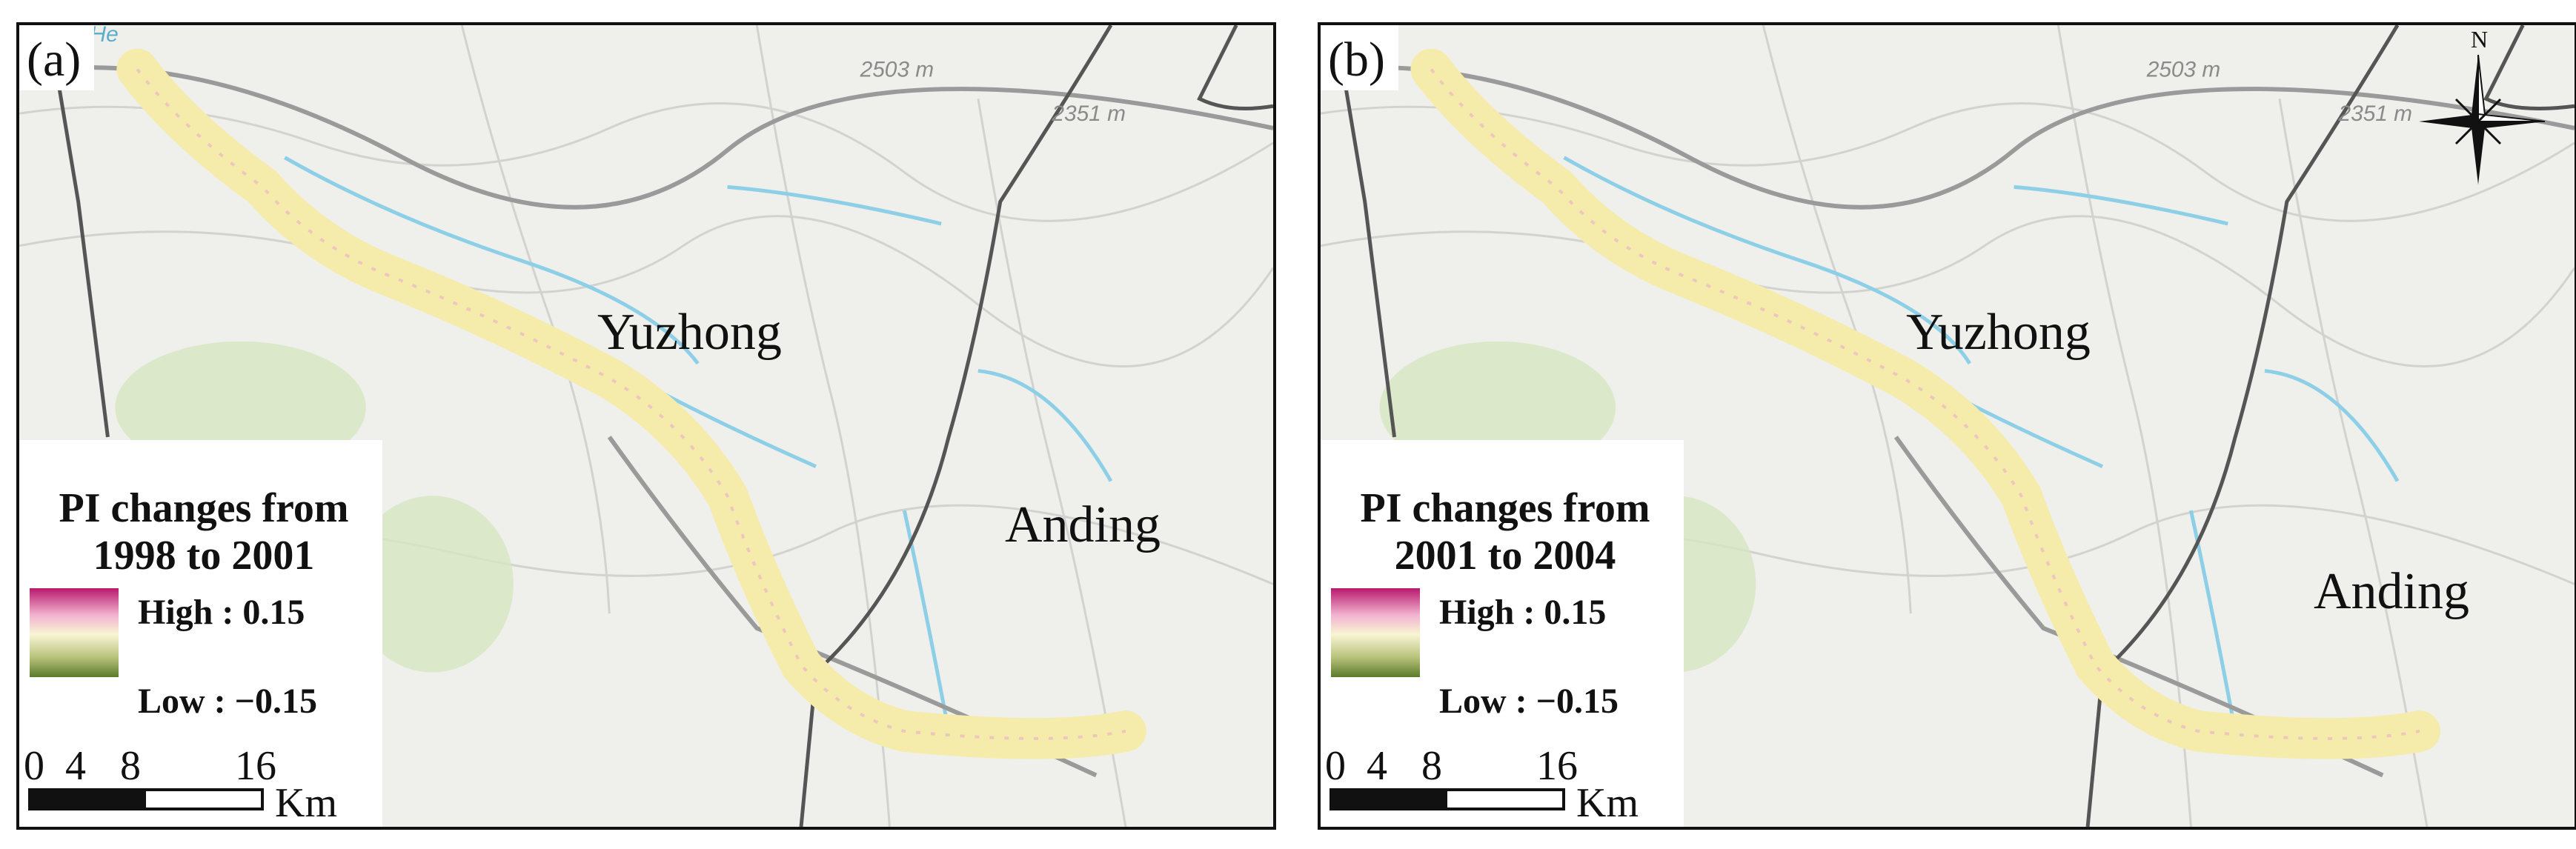 The height and width of the screenshot is (849, 2576). Describe the element at coordinates (2391, 592) in the screenshot. I see `place-label-anding-b: Anding` at that location.